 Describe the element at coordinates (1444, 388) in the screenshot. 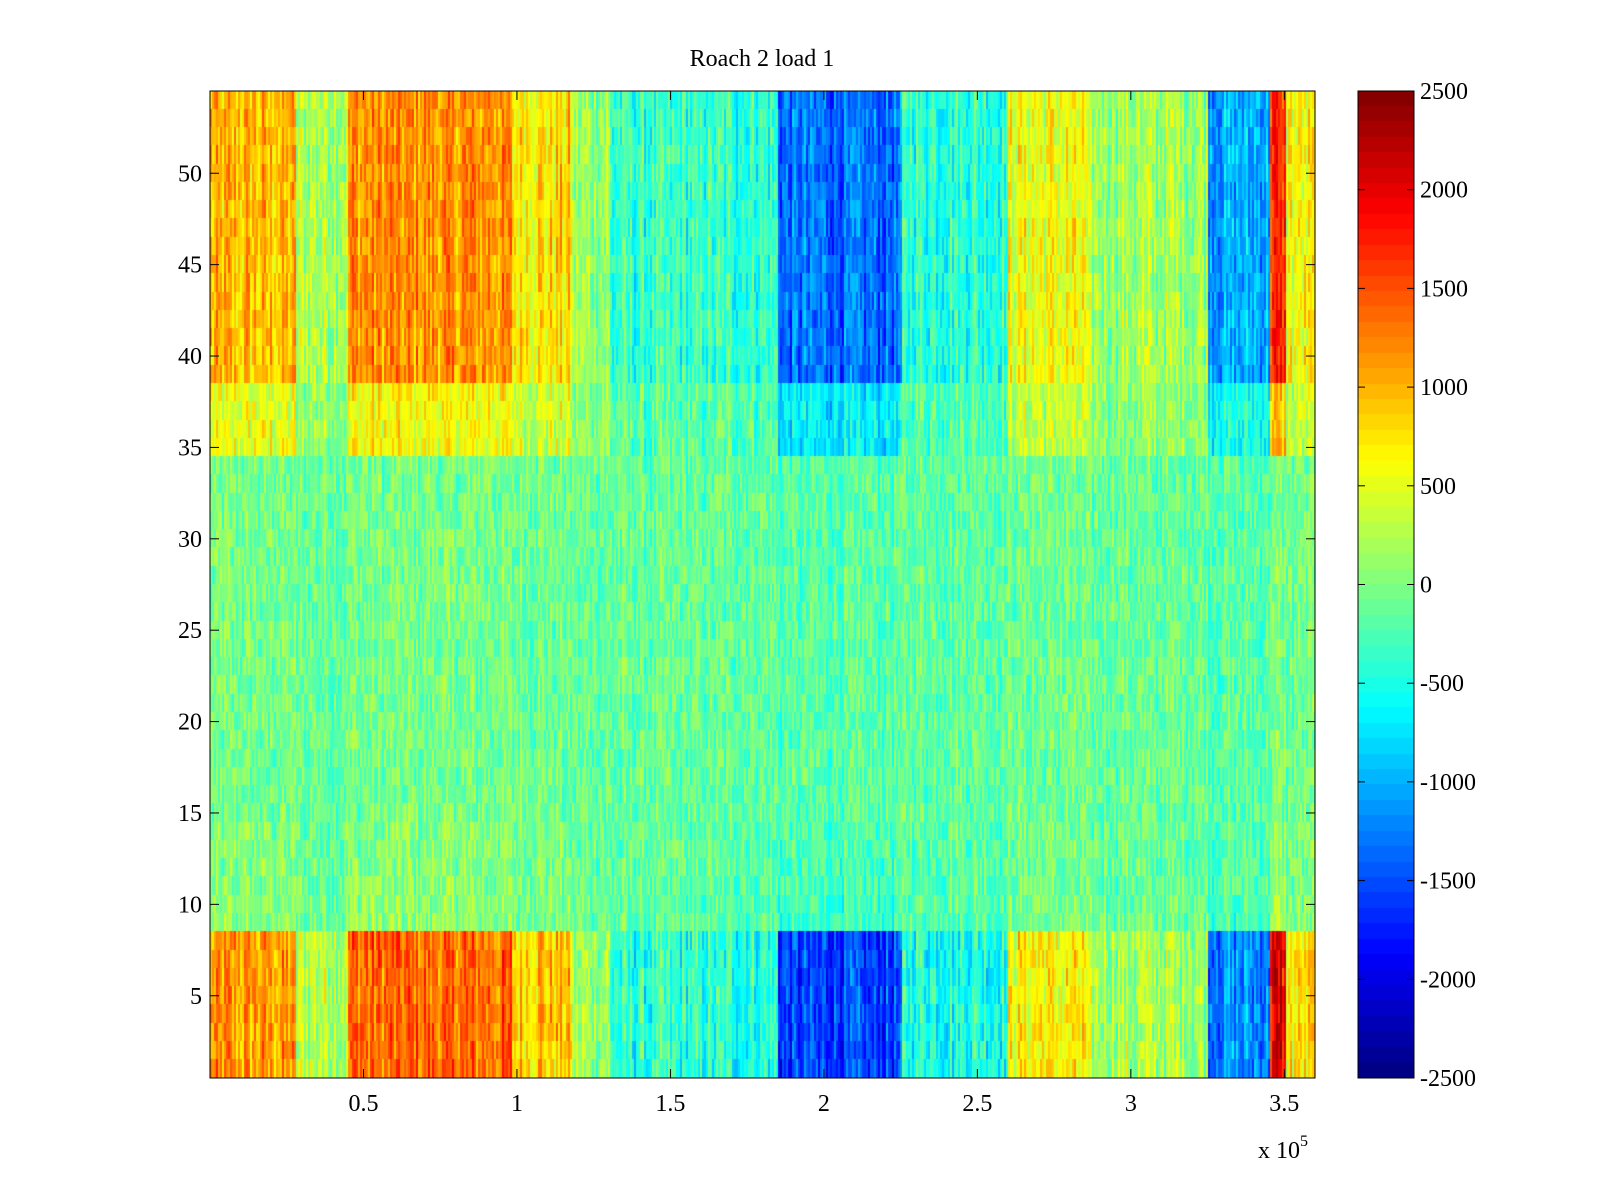

I see `colorbar-tick-label: 1000` at that location.